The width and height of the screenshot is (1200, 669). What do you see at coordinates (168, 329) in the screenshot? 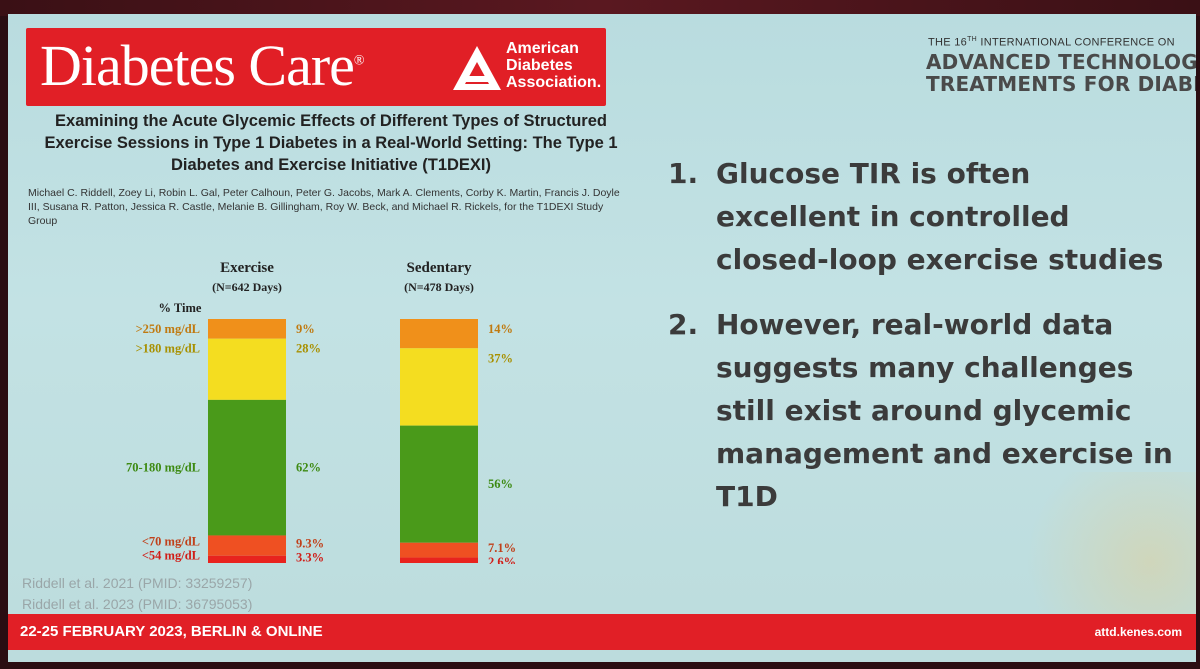
I see `range-label-0: >250 mg/dL` at bounding box center [168, 329].